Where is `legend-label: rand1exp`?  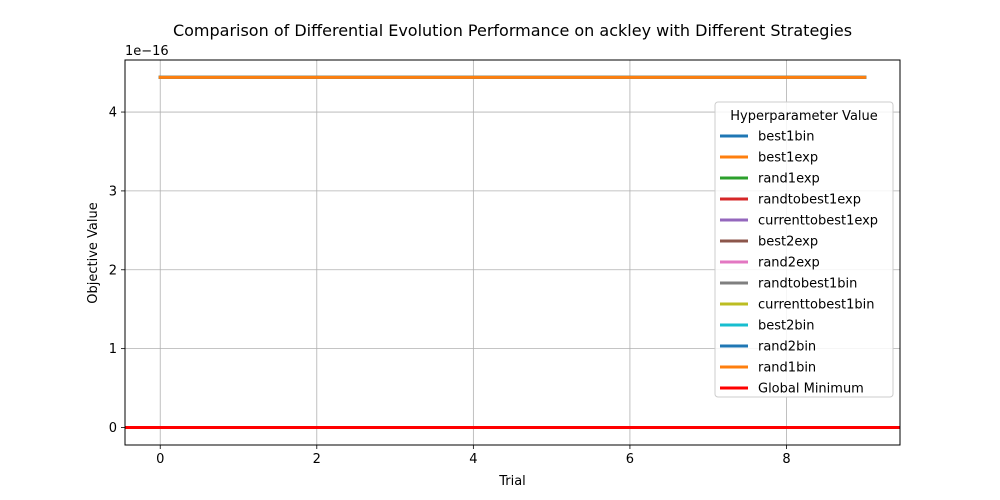
legend-label: rand1exp is located at coordinates (789, 179).